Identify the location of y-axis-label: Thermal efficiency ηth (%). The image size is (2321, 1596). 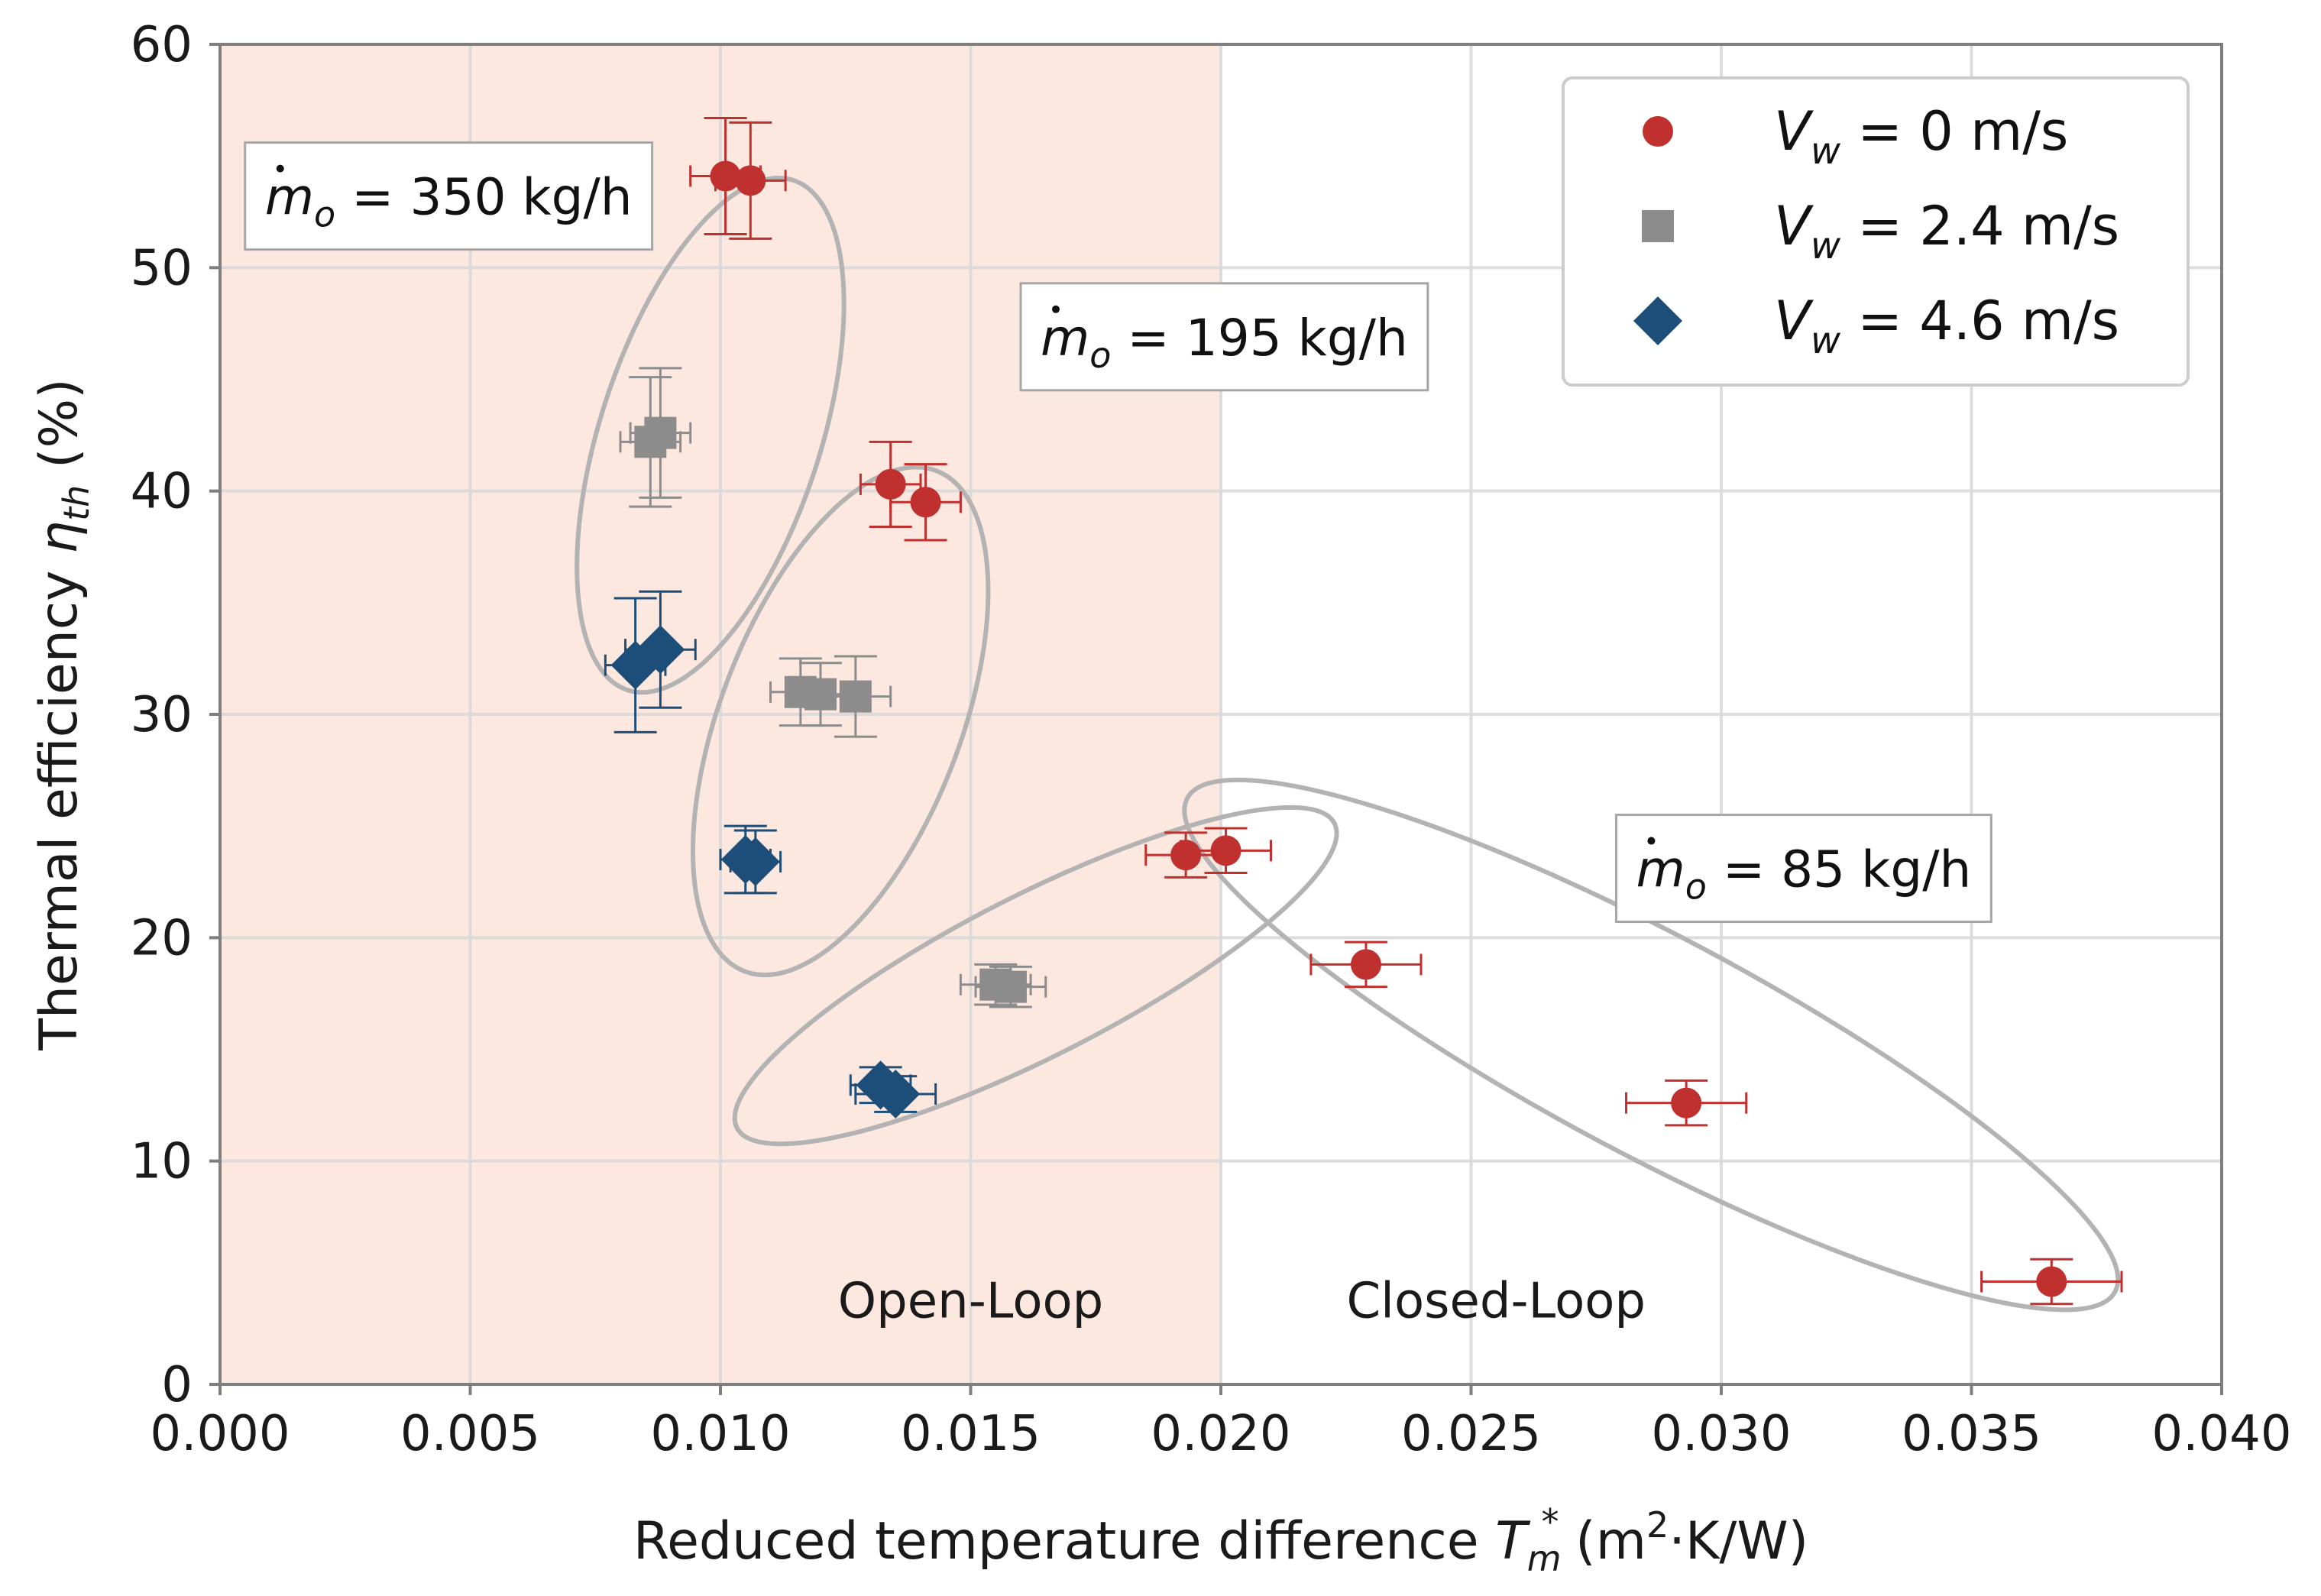
(63, 714).